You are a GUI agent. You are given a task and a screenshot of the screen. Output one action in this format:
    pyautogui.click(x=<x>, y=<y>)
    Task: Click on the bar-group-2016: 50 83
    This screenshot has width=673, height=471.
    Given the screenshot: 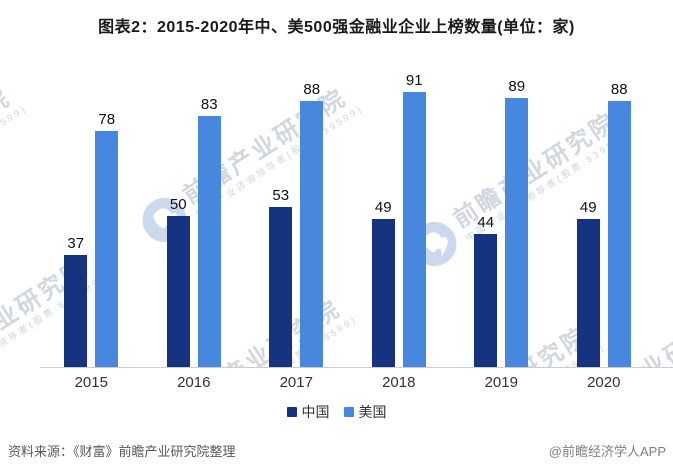 What is the action you would take?
    pyautogui.click(x=194, y=217)
    